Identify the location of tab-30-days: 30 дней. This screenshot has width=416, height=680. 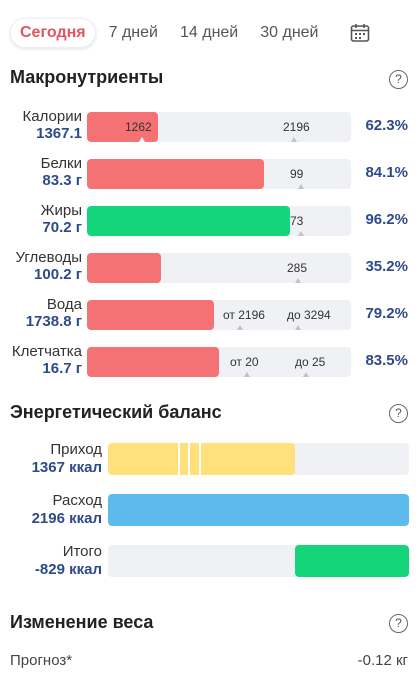
(289, 32).